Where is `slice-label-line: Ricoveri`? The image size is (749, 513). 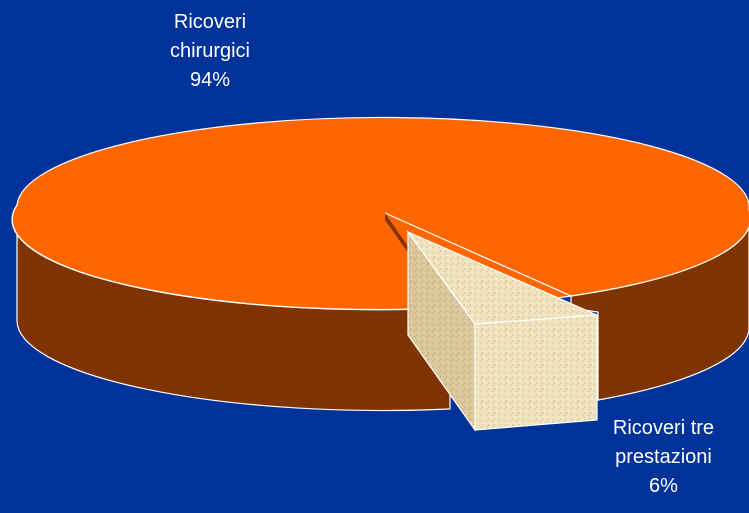
slice-label-line: Ricoveri is located at coordinates (210, 22).